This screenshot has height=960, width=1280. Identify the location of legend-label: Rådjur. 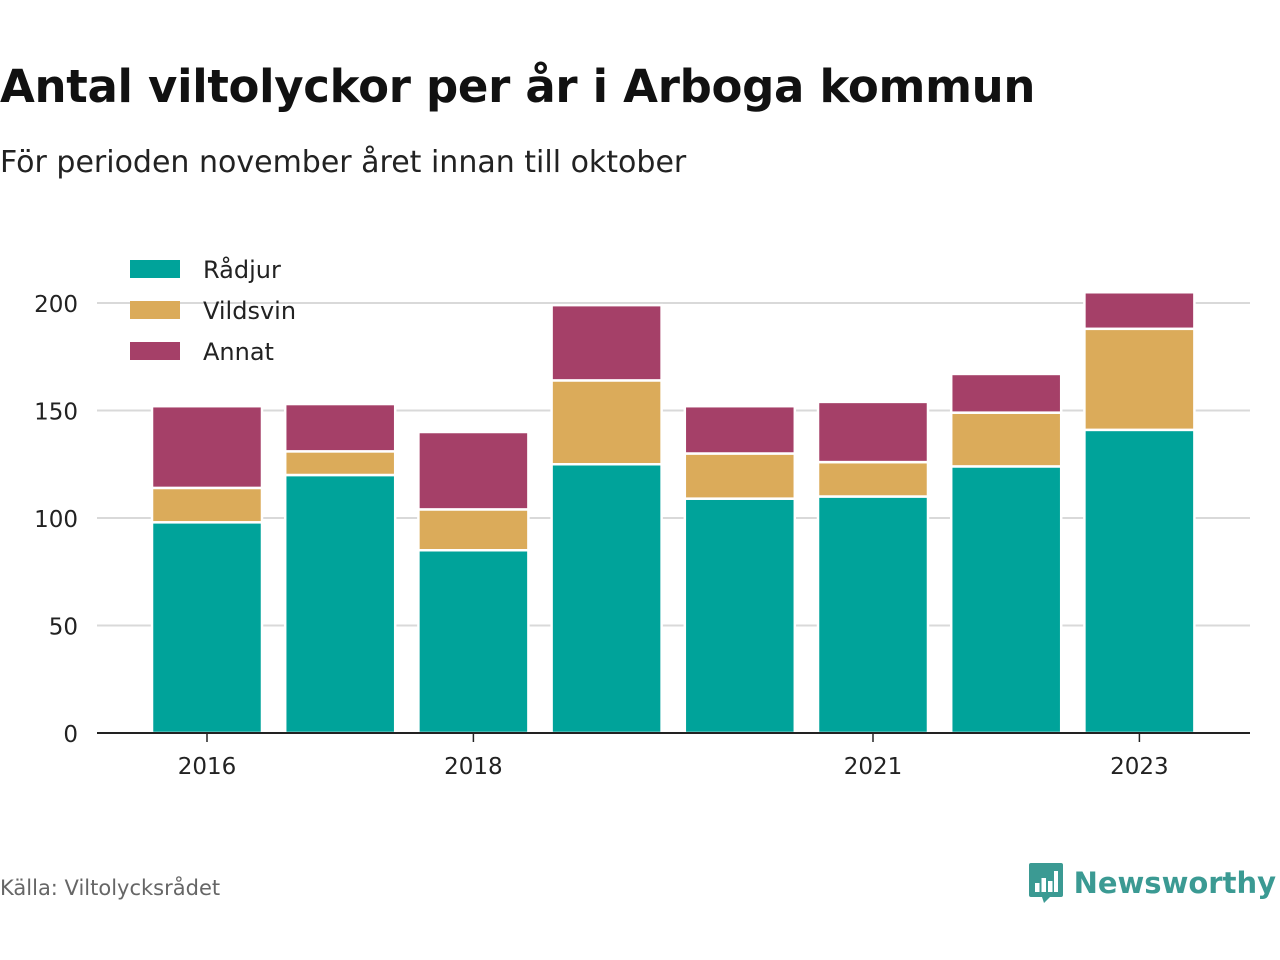
(242, 269).